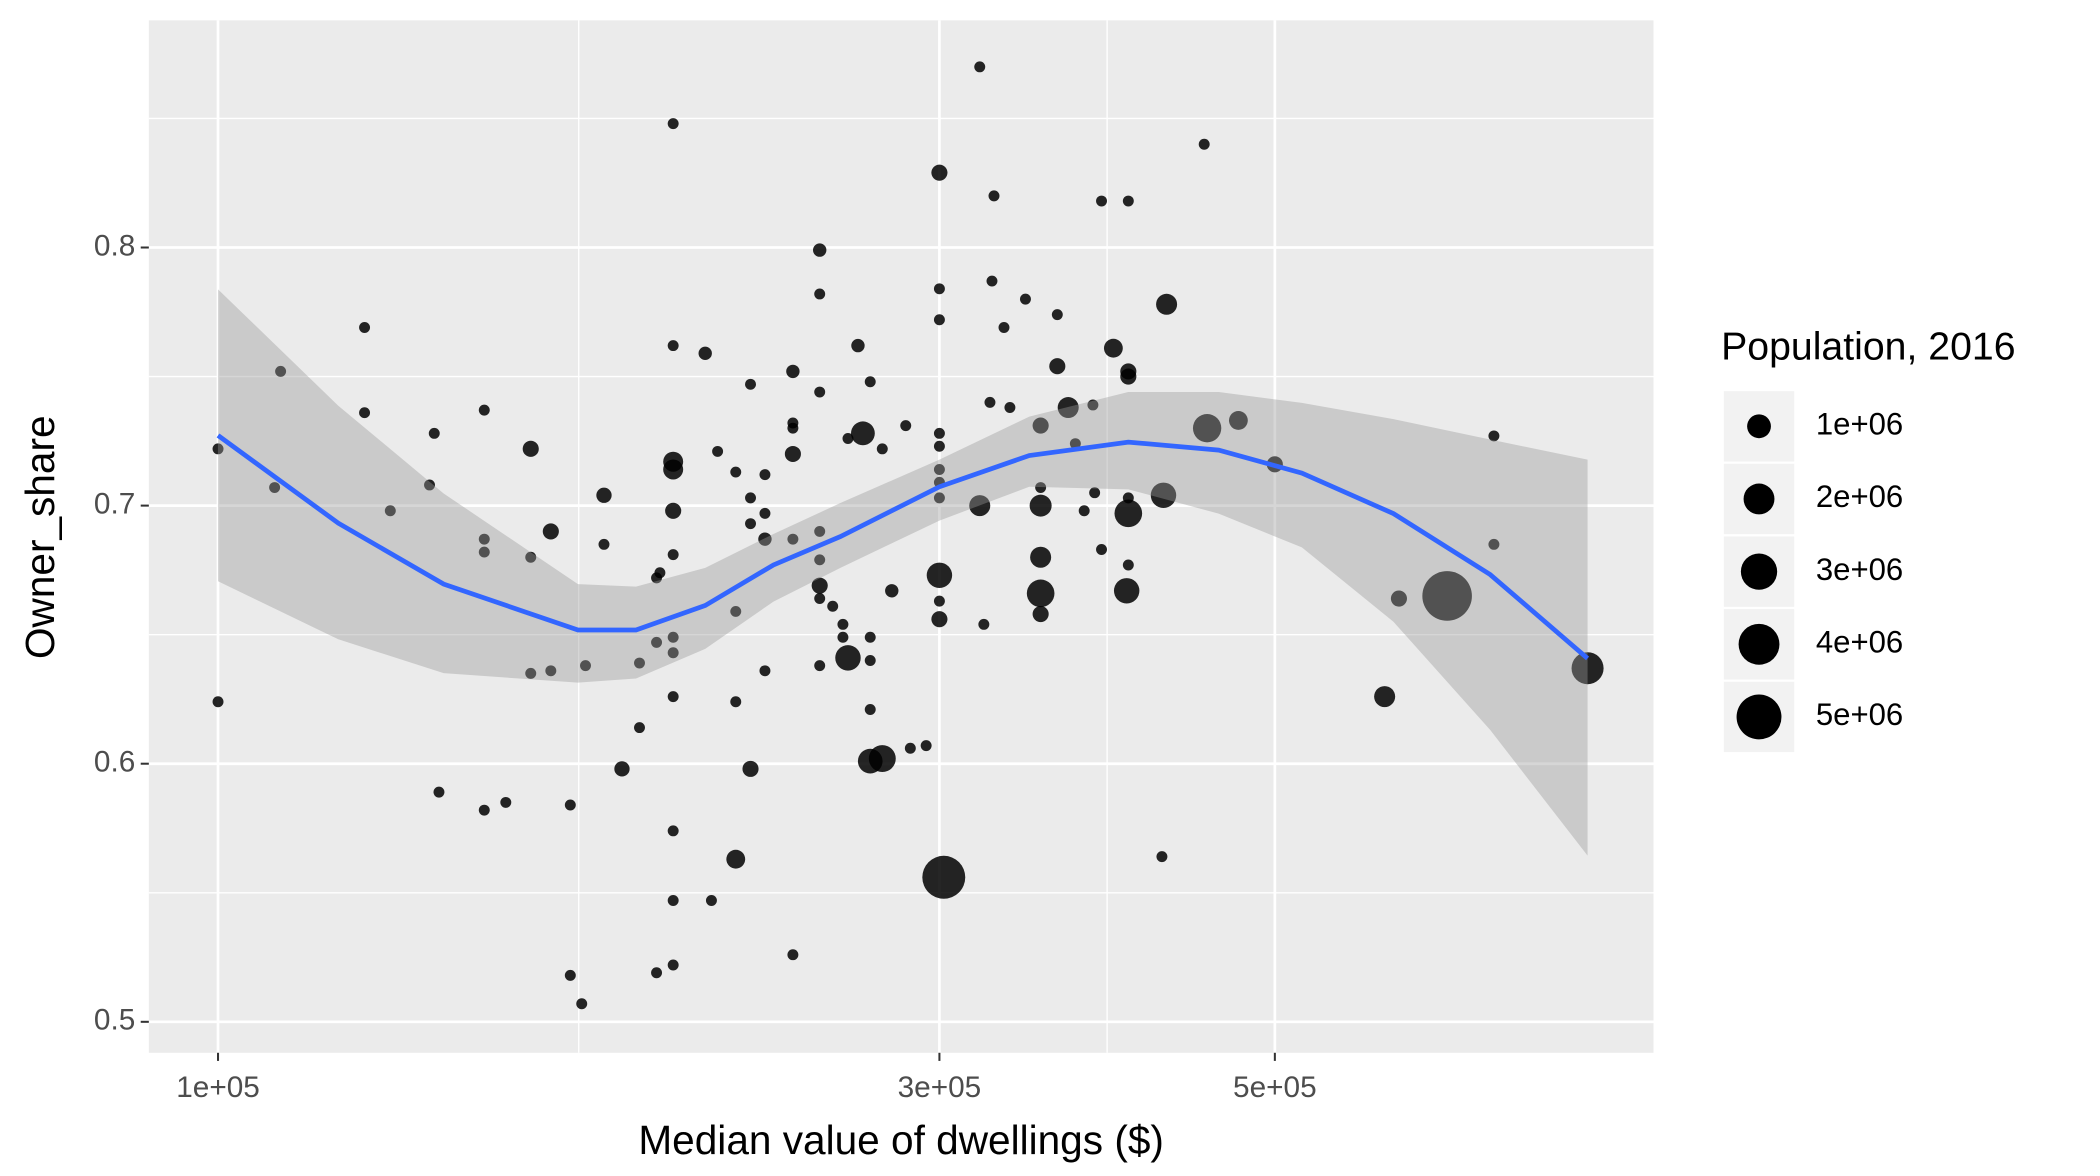  Describe the element at coordinates (1859, 496) in the screenshot. I see `legend-label: 2e+06` at that location.